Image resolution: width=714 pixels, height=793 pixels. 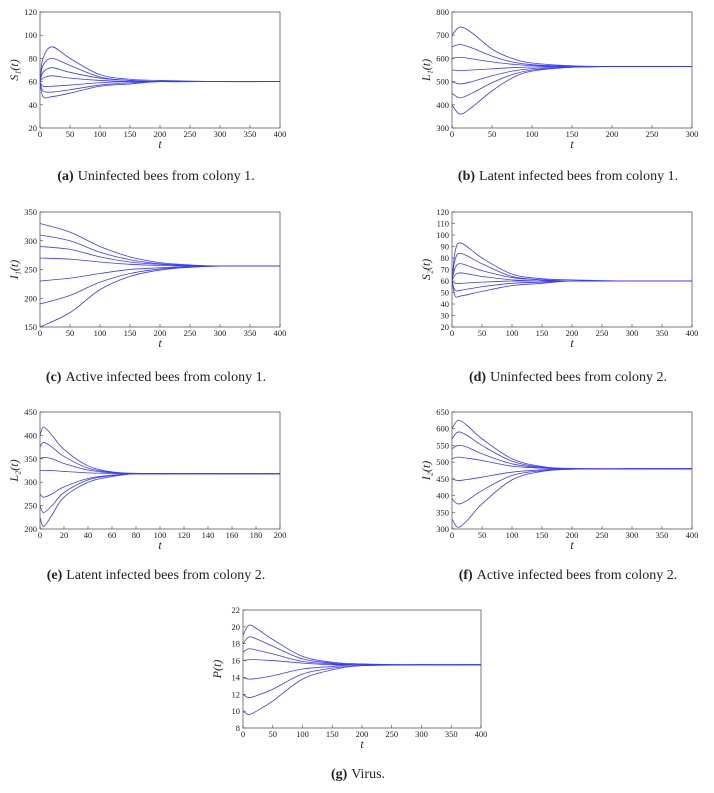 What do you see at coordinates (445, 281) in the screenshot?
I see `y-tick-label: 60` at bounding box center [445, 281].